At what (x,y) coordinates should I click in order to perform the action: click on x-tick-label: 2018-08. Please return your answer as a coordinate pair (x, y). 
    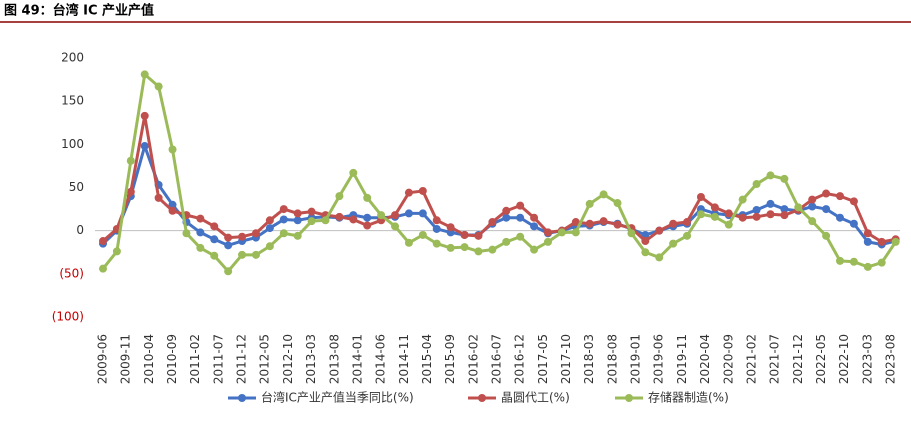
    Looking at the image, I should click on (612, 359).